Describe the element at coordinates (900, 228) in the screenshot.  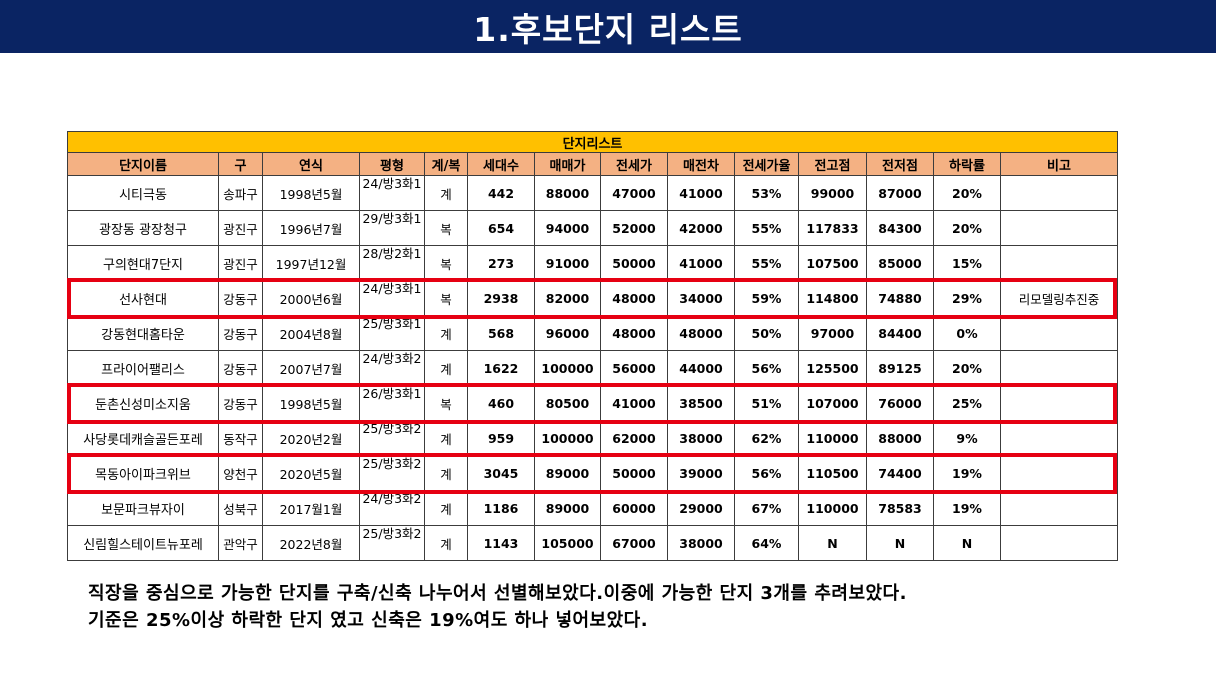
I see `cell-low: 84300` at that location.